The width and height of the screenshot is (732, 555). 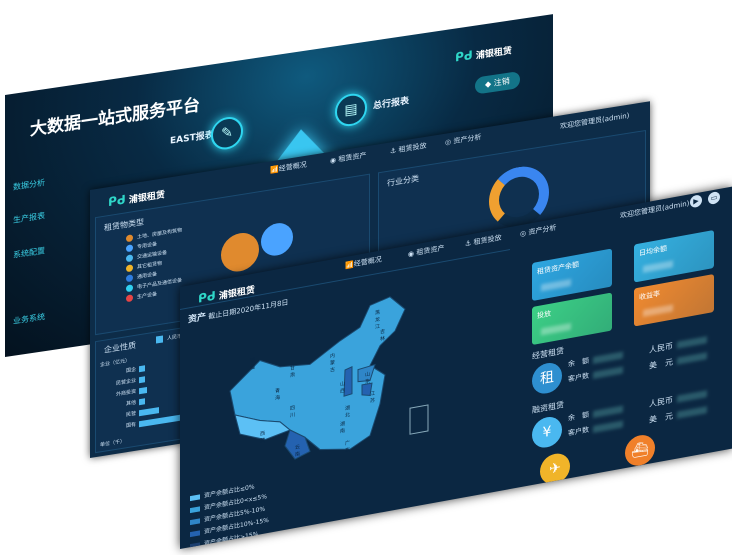 I want to click on edit-icon: ✎, so click(x=227, y=133).